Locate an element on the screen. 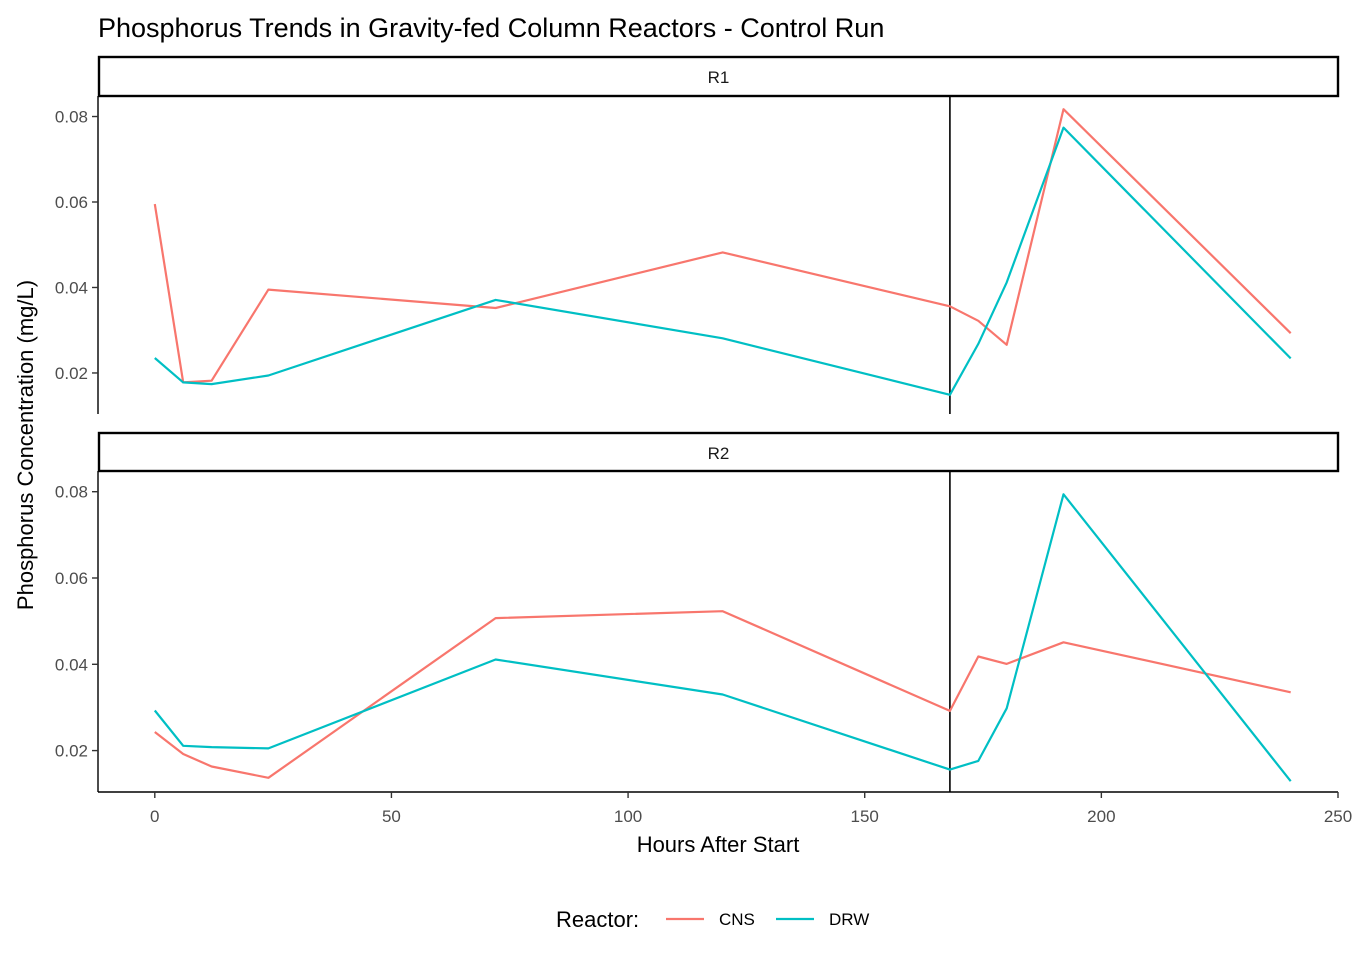 The height and width of the screenshot is (964, 1353). y-axis-title: Phosphorus Concentration (mg/L) is located at coordinates (25, 445).